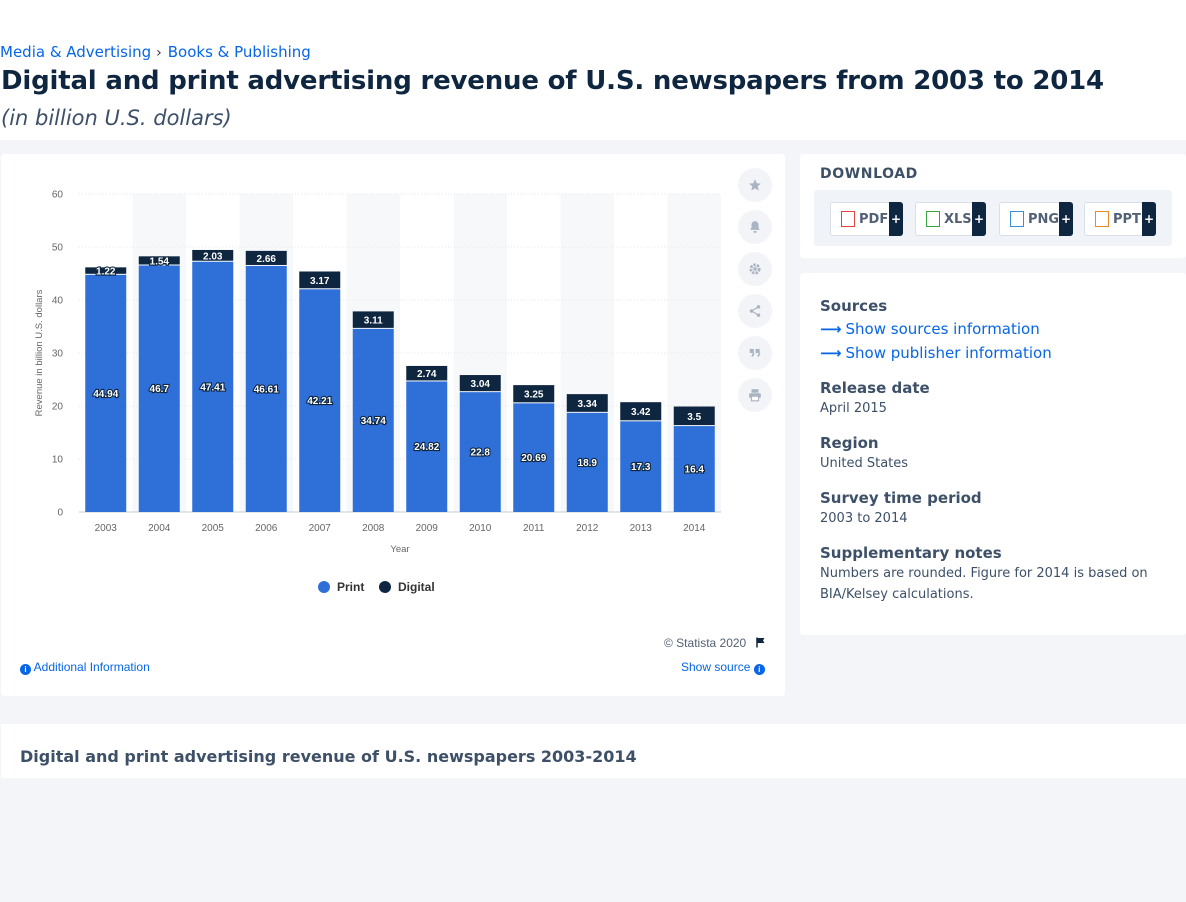 The height and width of the screenshot is (902, 1186). Describe the element at coordinates (212, 387) in the screenshot. I see `data-label-print: 47.41` at that location.